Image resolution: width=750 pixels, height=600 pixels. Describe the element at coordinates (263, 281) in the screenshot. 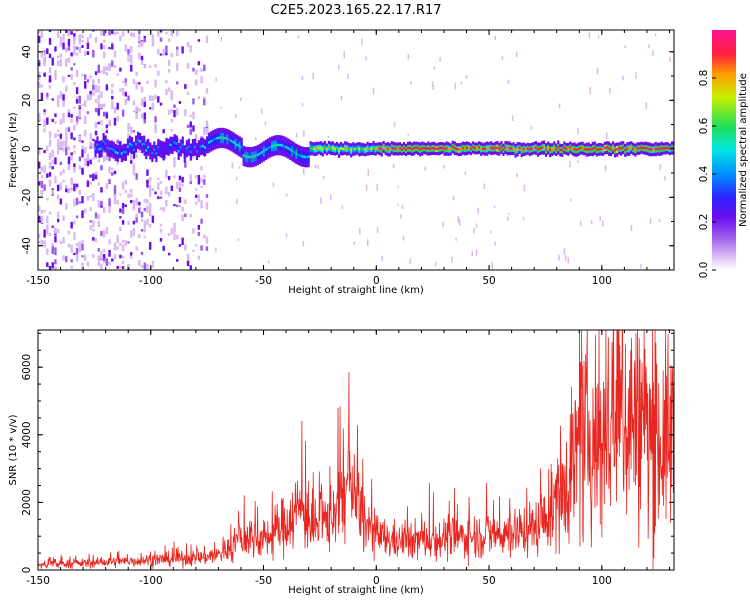

I see `spectrogram-xtick-label: -50` at that location.